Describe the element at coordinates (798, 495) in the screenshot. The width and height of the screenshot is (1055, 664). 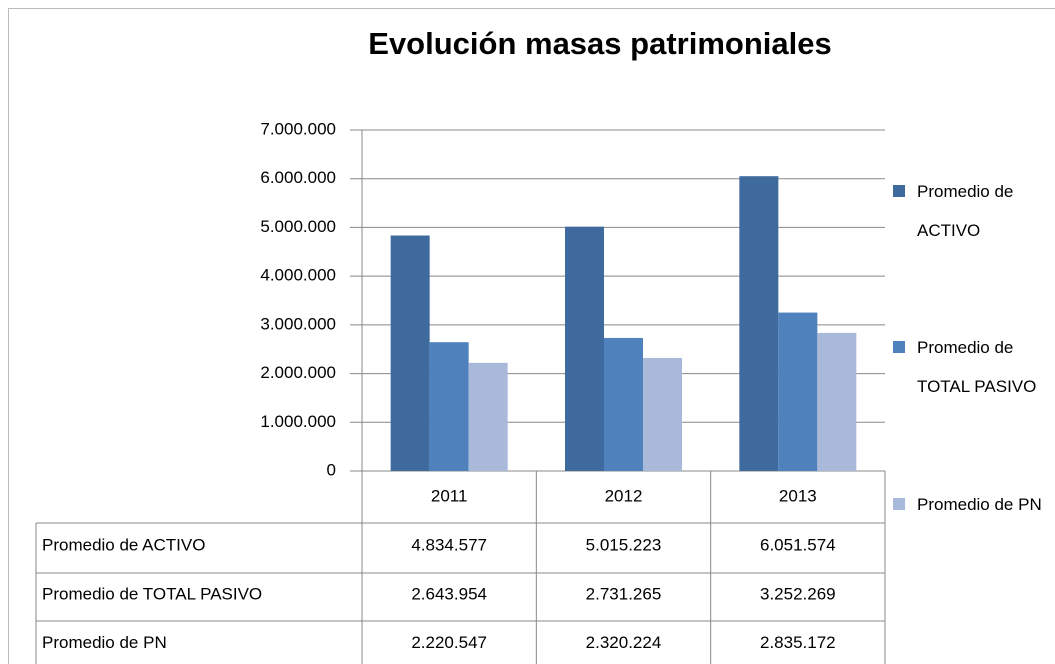
I see `x-tick-label: 2013` at that location.